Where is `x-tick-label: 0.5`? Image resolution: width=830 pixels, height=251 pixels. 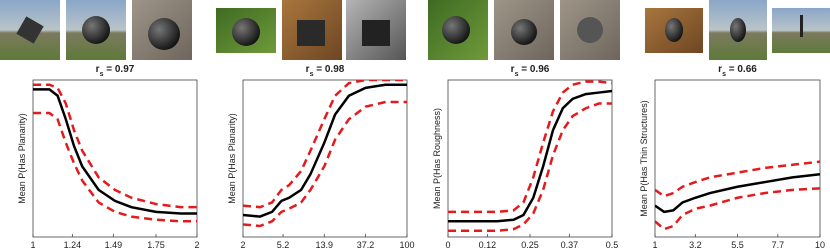
x-tick-label: 0.5 is located at coordinates (612, 245).